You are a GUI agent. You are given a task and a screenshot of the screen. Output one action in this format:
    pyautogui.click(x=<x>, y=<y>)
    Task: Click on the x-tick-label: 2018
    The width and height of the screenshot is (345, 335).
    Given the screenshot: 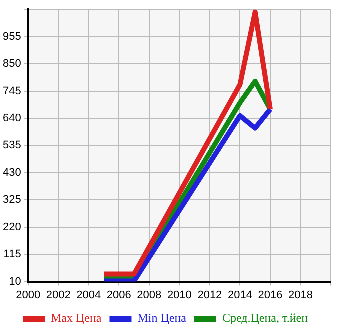 What is the action you would take?
    pyautogui.click(x=300, y=295)
    